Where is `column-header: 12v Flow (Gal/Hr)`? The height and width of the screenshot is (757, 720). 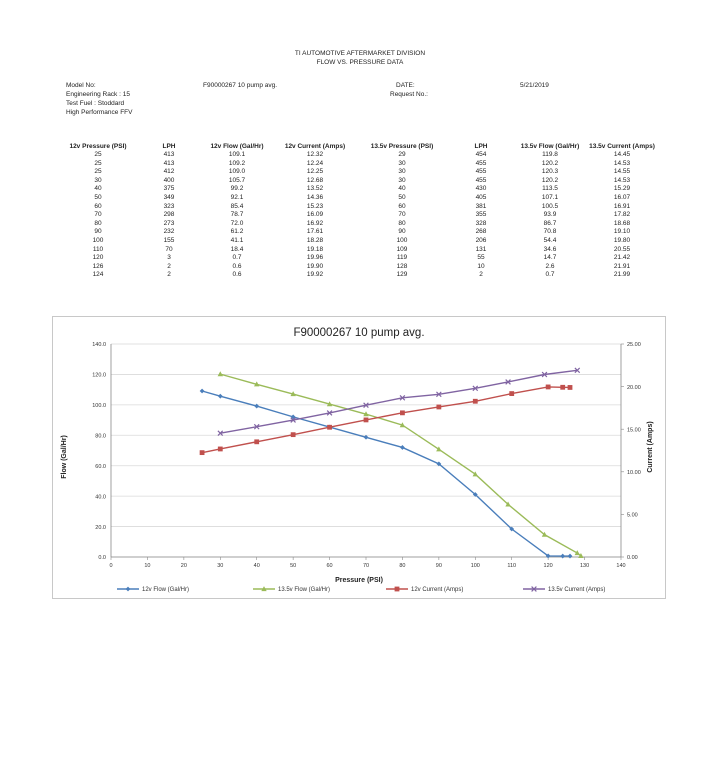
column-header: 12v Flow (Gal/Hr) is located at coordinates (237, 146).